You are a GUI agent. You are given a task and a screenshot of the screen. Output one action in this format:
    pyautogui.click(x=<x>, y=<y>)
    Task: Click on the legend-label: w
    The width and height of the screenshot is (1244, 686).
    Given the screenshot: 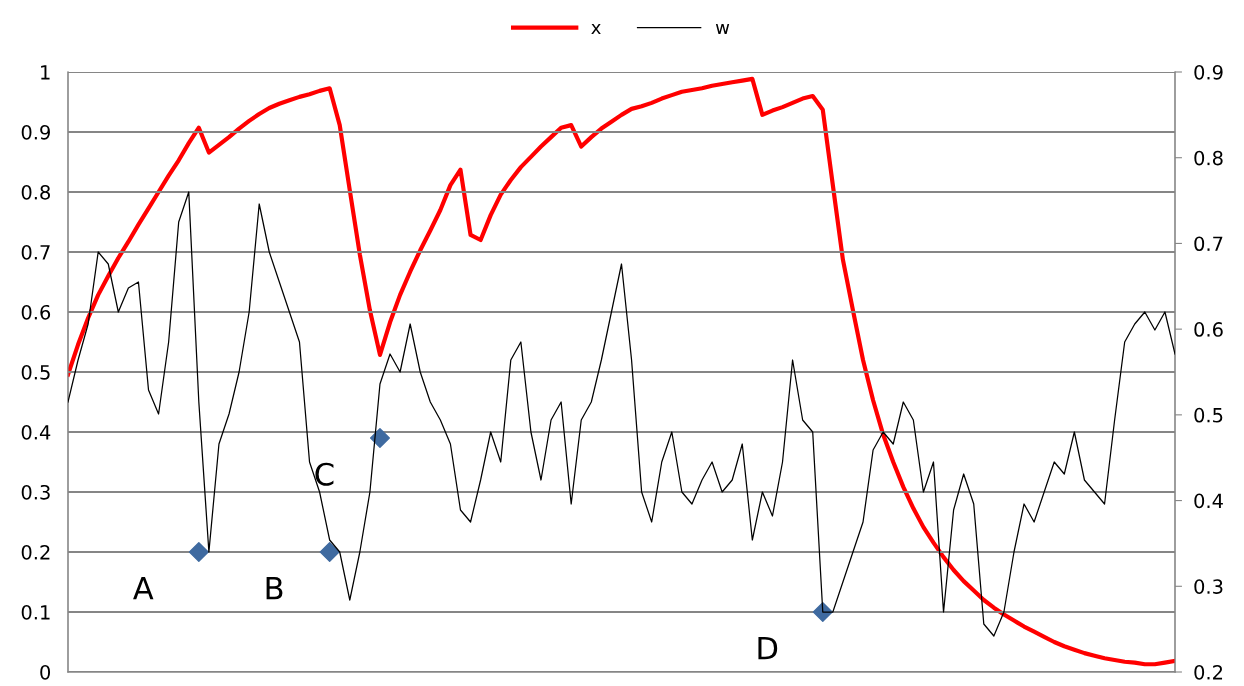 What is the action you would take?
    pyautogui.click(x=722, y=29)
    